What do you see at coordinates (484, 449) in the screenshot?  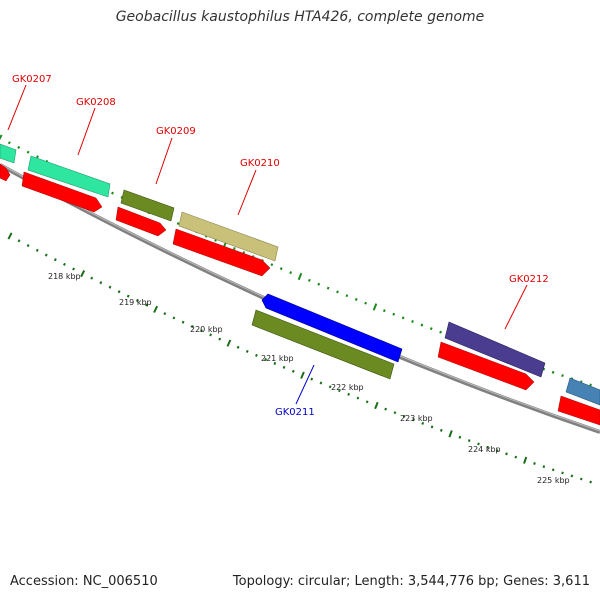 I see `ruler-label: 224 kbp` at bounding box center [484, 449].